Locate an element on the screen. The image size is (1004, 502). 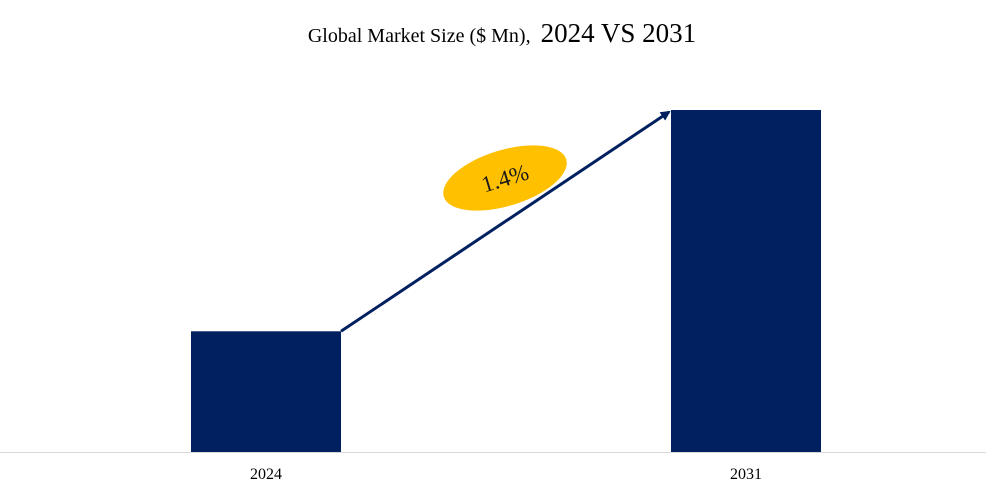
chart-title-part2: 2024 VS 2031 is located at coordinates (619, 33).